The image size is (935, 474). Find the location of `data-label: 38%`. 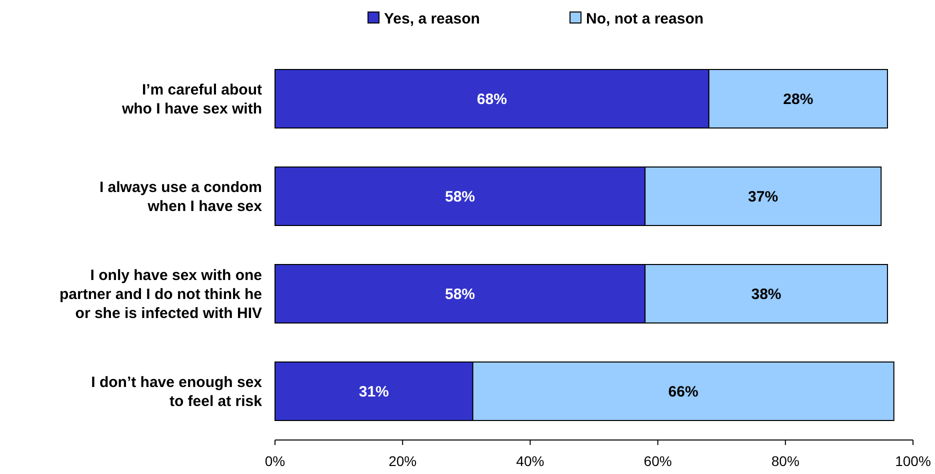

data-label: 38% is located at coordinates (766, 294).